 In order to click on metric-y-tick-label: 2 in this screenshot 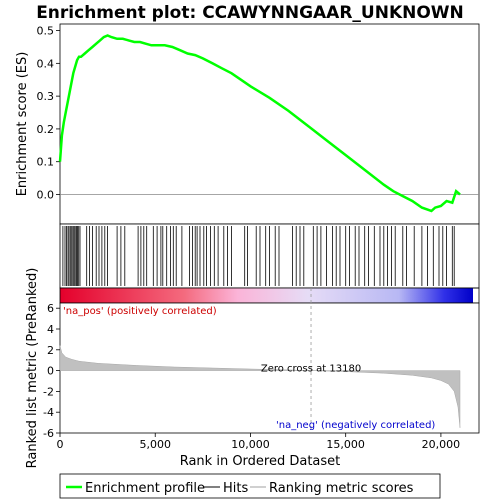, I will do `click(50, 350)`.